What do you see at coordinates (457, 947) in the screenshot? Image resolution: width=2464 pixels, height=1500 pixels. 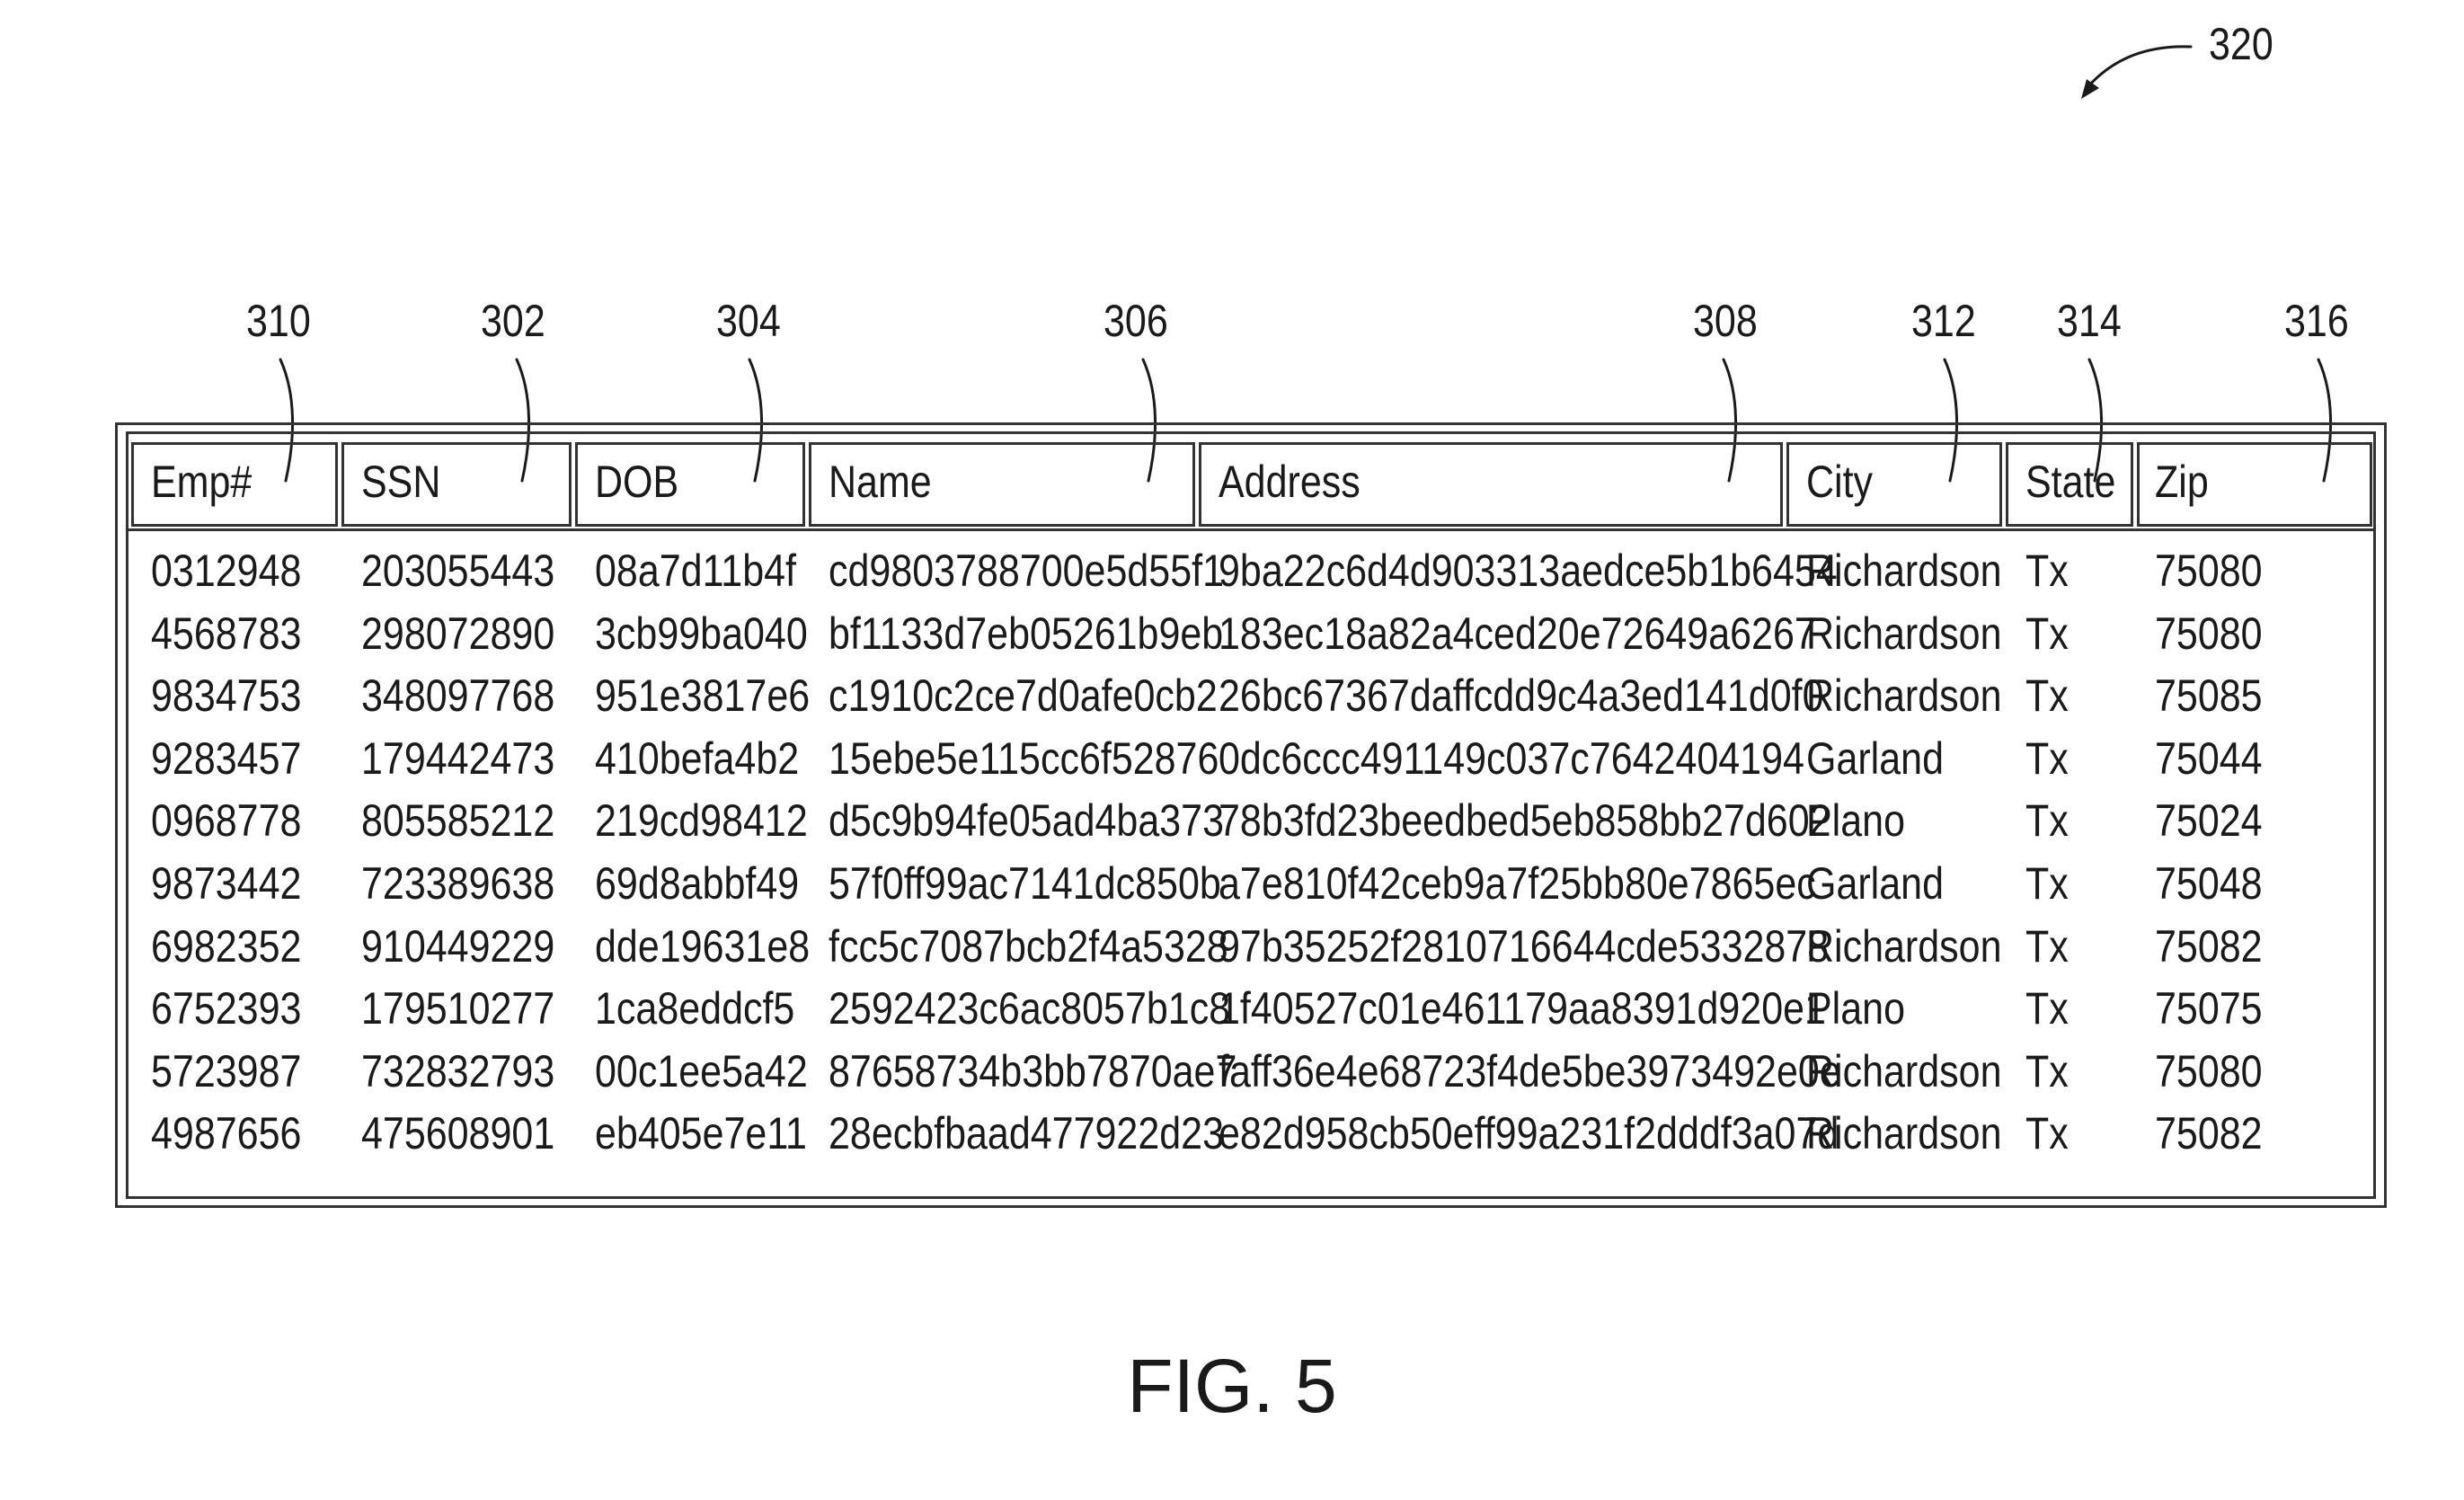 I see `cell-ssn: 910449229` at bounding box center [457, 947].